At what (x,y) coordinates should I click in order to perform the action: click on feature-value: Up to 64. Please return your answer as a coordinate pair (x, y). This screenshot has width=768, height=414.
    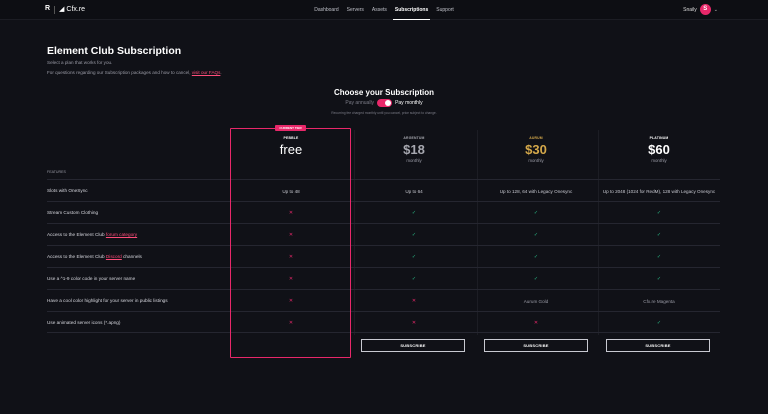
    Looking at the image, I should click on (414, 191).